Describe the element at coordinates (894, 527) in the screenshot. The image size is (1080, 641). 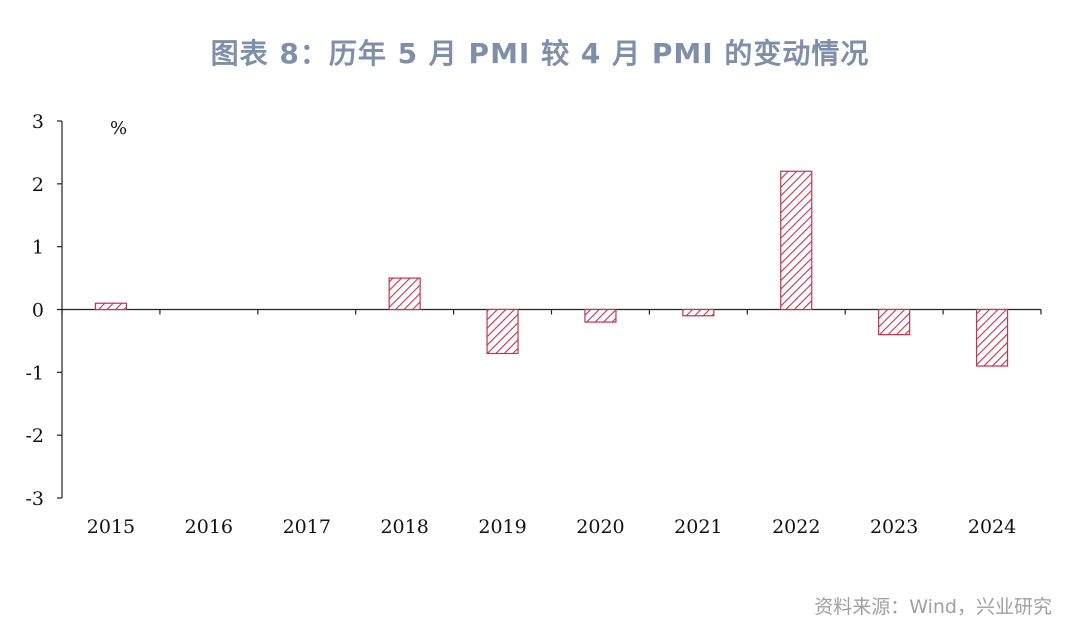
I see `x-tick-label: 2023` at that location.